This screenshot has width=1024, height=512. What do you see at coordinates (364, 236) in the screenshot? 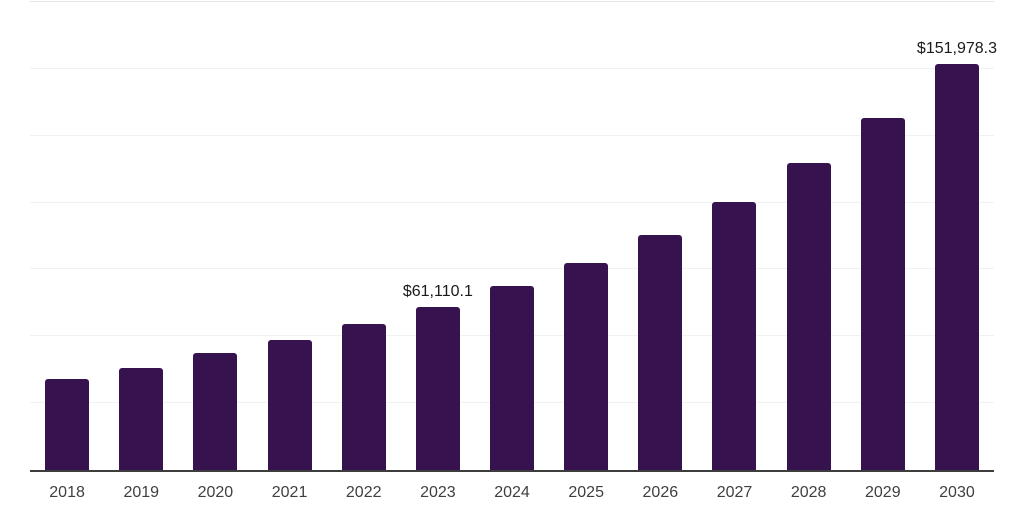
I see `bar-slot-2022` at bounding box center [364, 236].